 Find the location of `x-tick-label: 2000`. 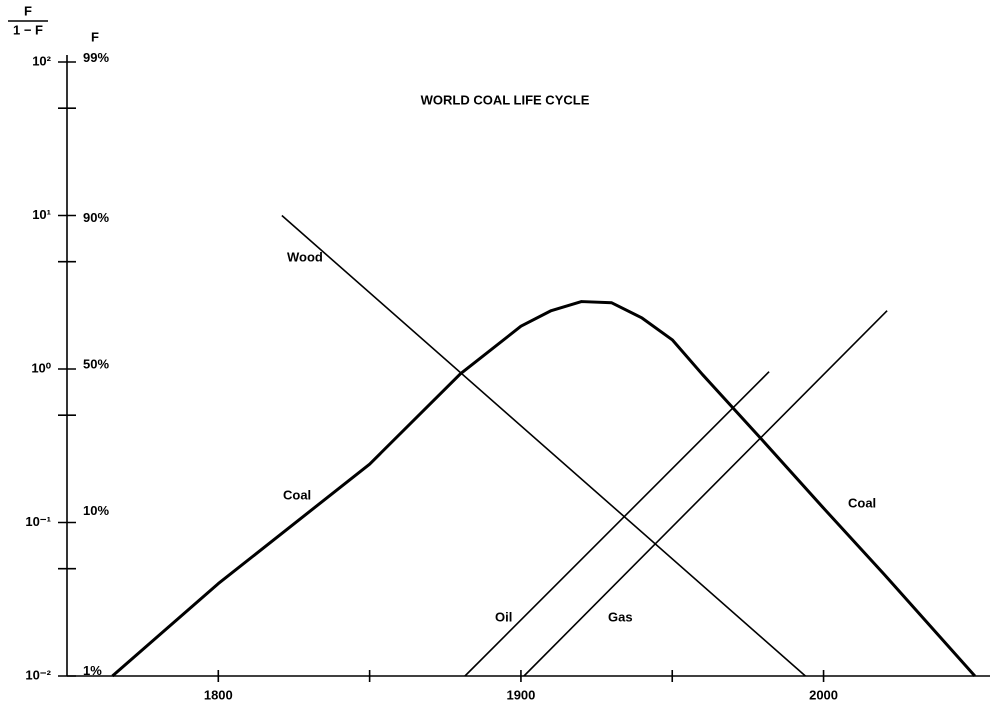

x-tick-label: 2000 is located at coordinates (823, 694).